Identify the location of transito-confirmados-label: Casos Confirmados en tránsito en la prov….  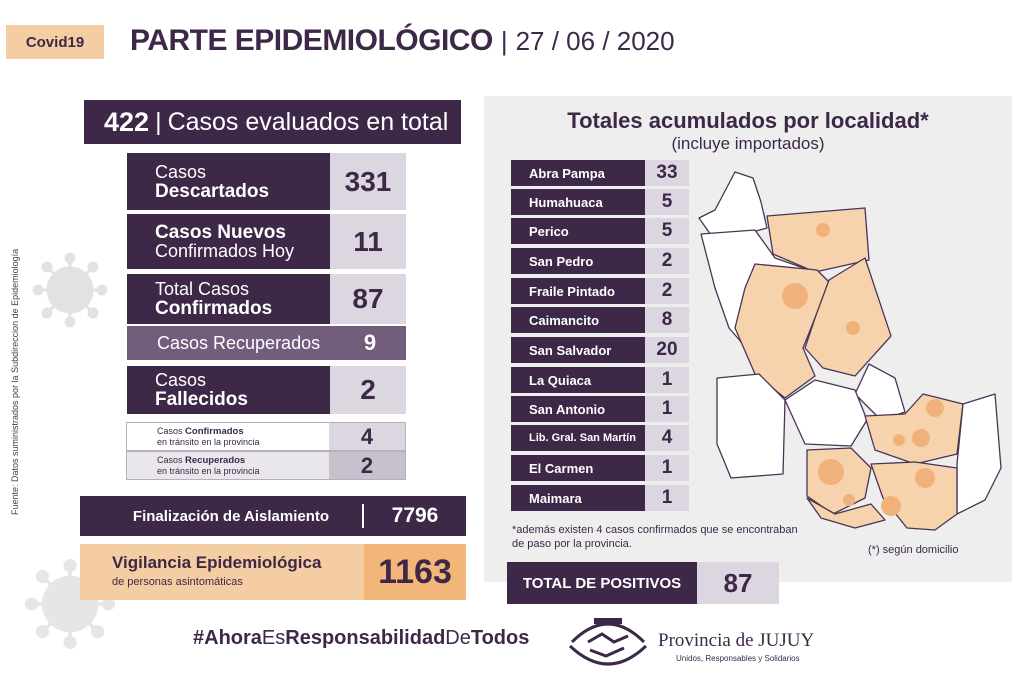
(228, 436).